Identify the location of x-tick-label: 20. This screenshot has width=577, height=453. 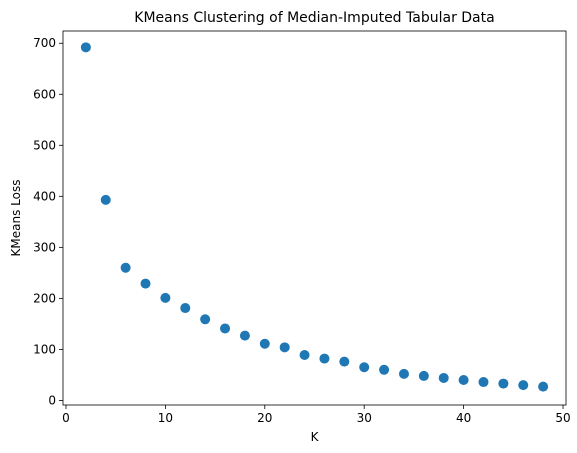
(264, 418).